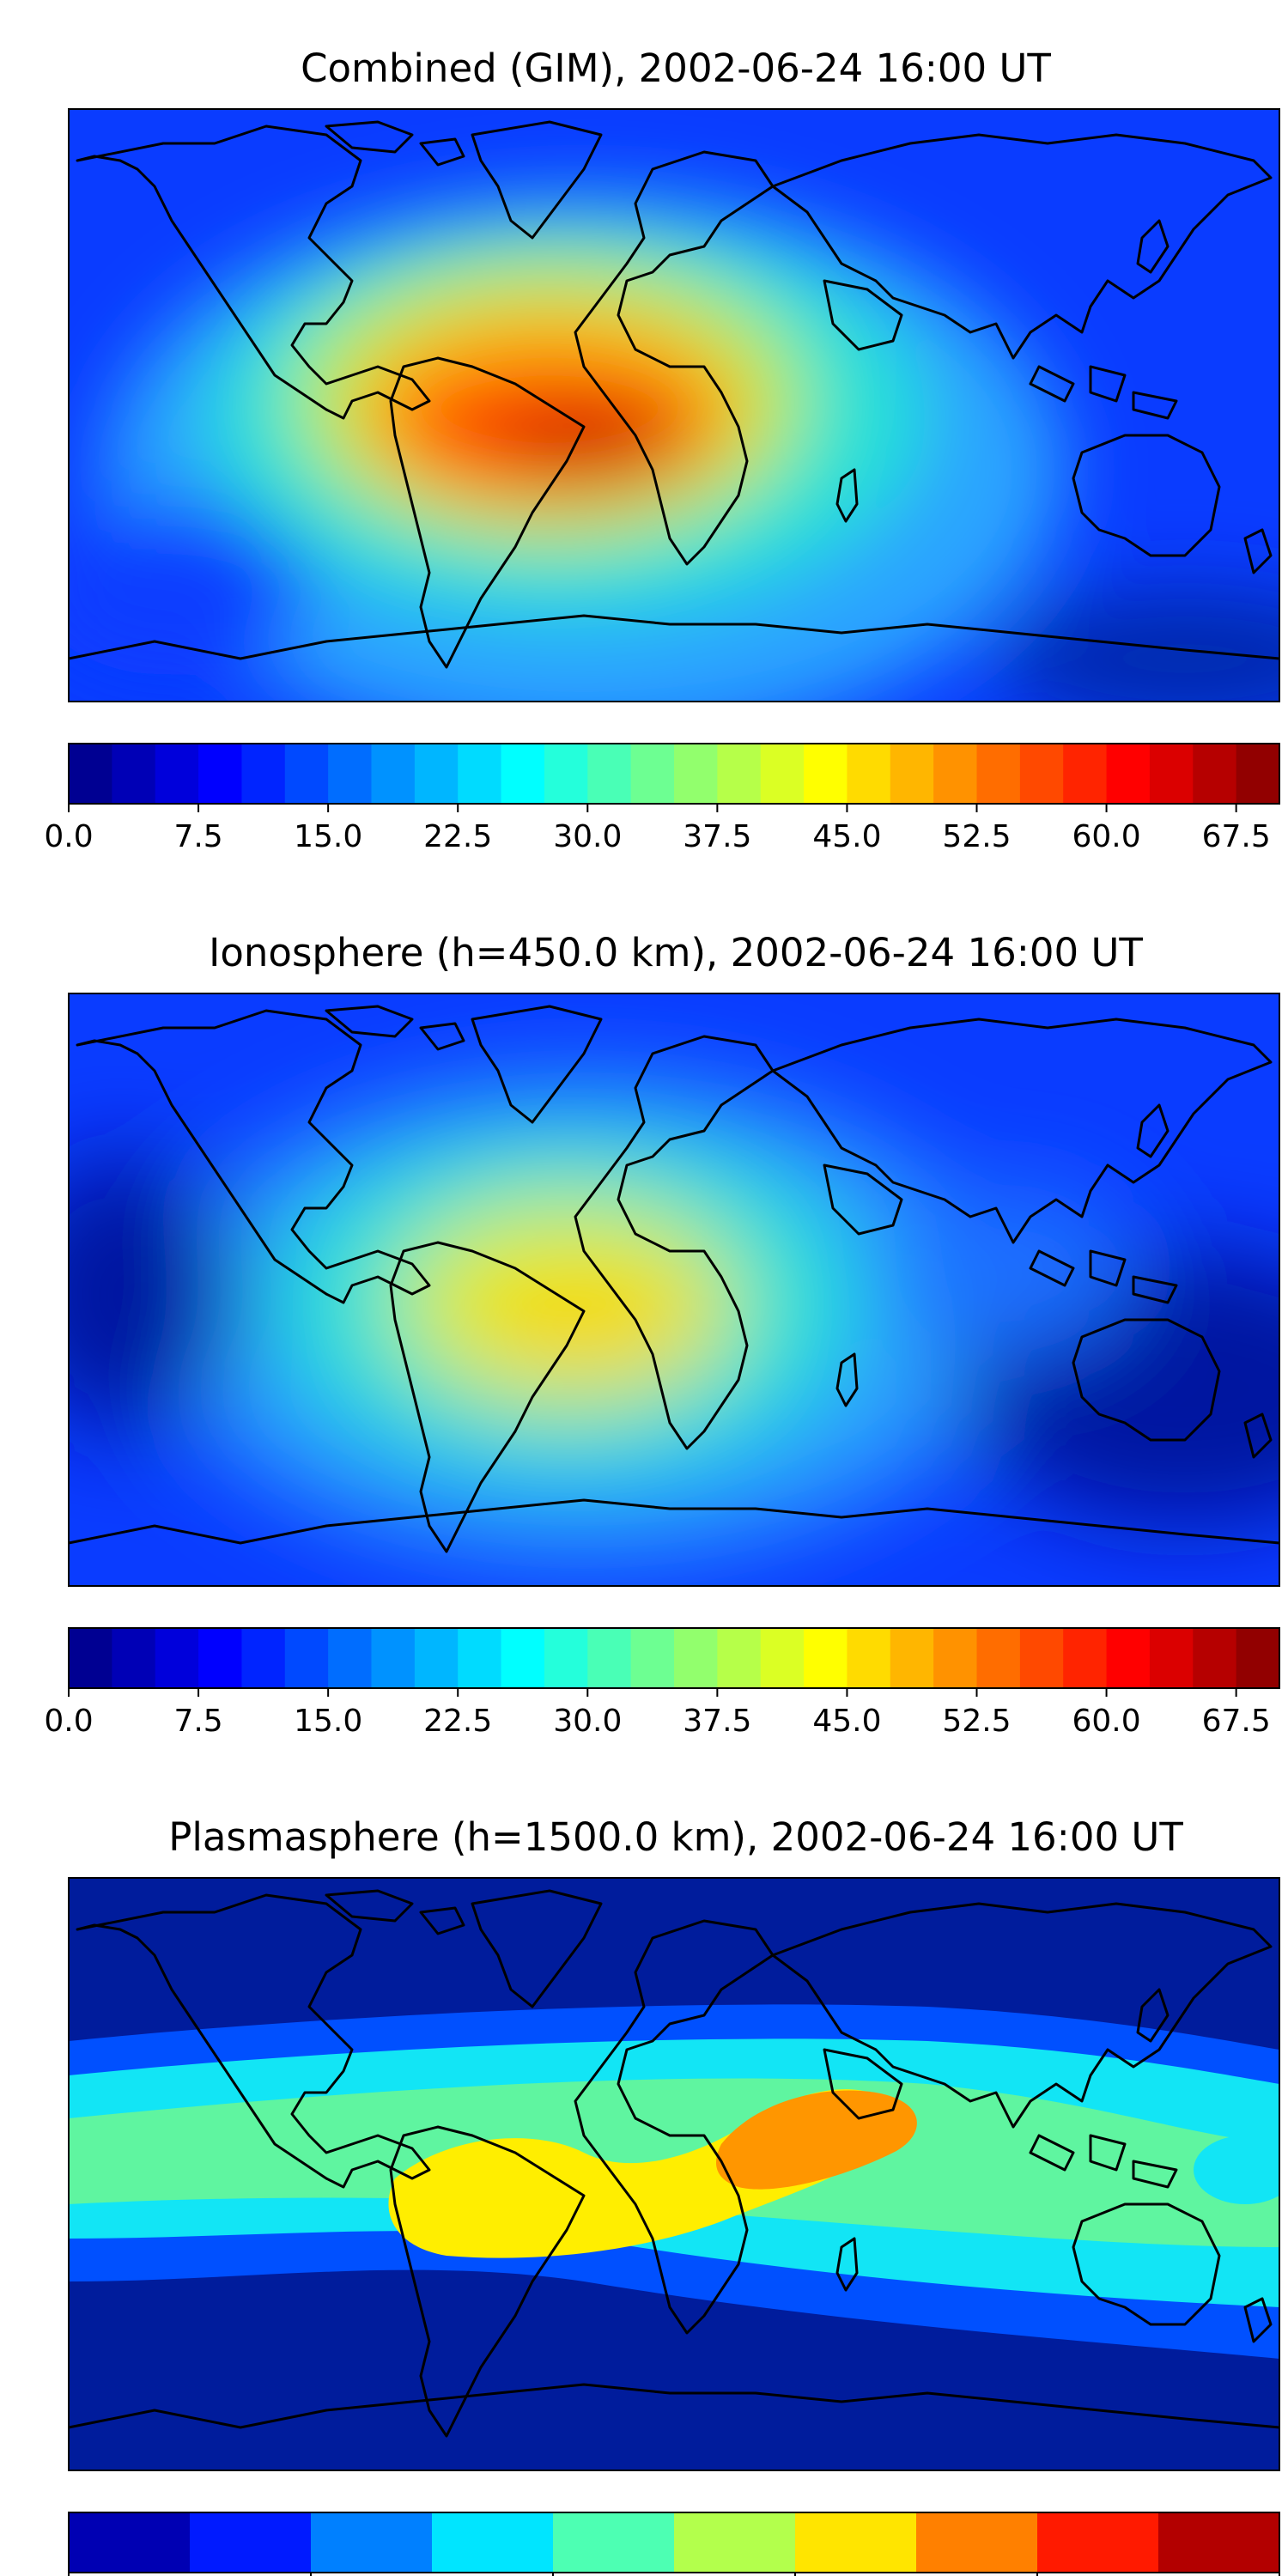 The image size is (1288, 2576). I want to click on colorbar-plasmasphere: 0510152025, so click(674, 2544).